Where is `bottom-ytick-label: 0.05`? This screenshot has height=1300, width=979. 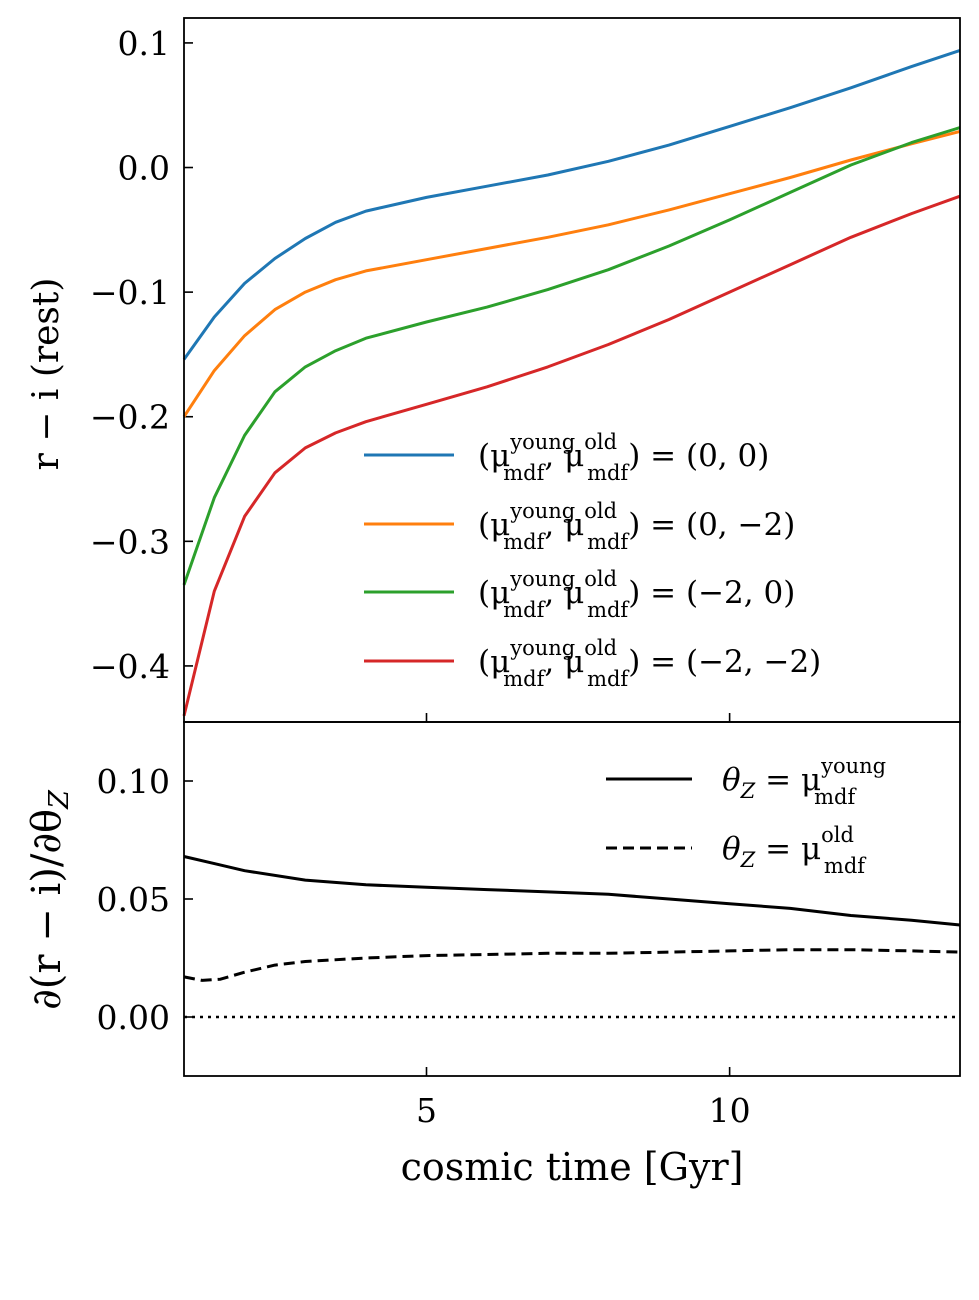
bottom-ytick-label: 0.05 is located at coordinates (133, 899).